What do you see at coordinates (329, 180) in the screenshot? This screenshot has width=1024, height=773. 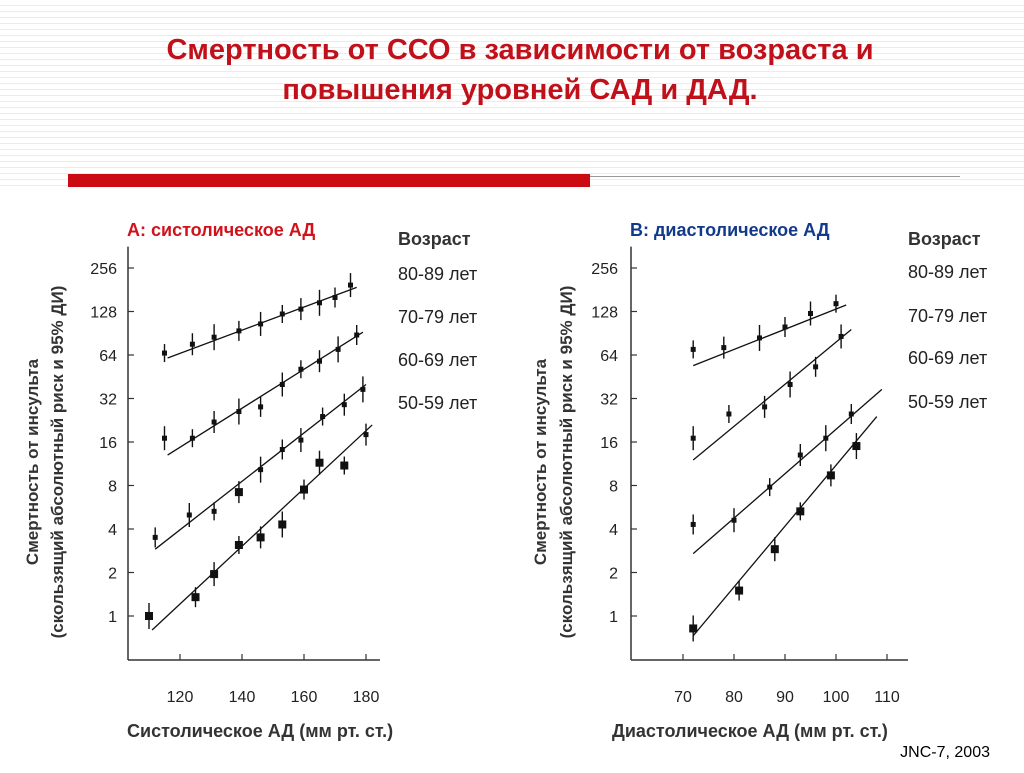 I see `accent-bar` at bounding box center [329, 180].